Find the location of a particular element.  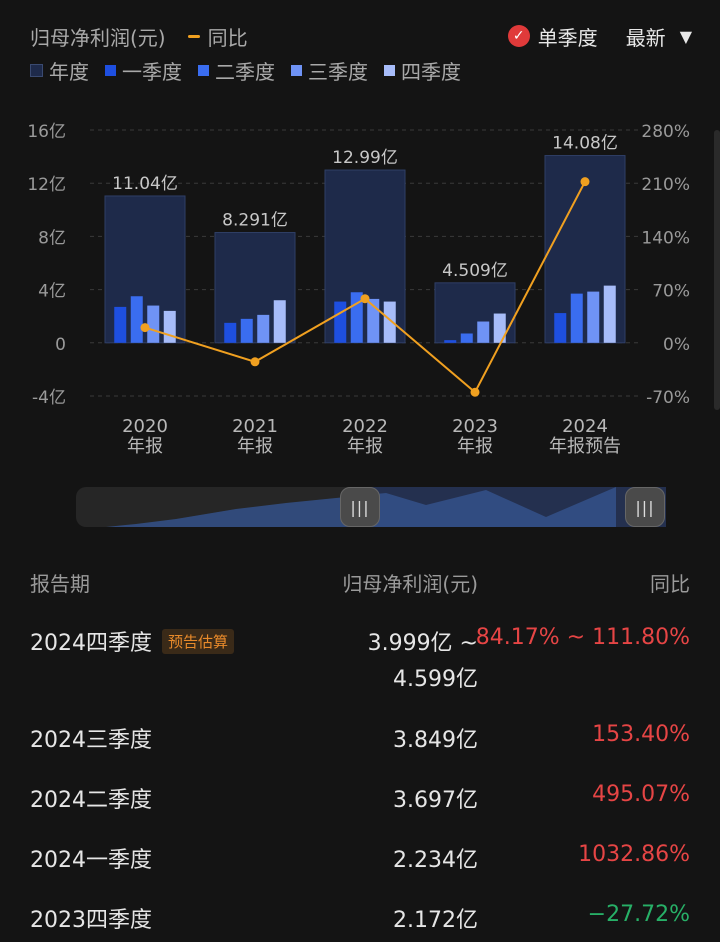

legend-item-q1: 一季度 is located at coordinates (143, 70).